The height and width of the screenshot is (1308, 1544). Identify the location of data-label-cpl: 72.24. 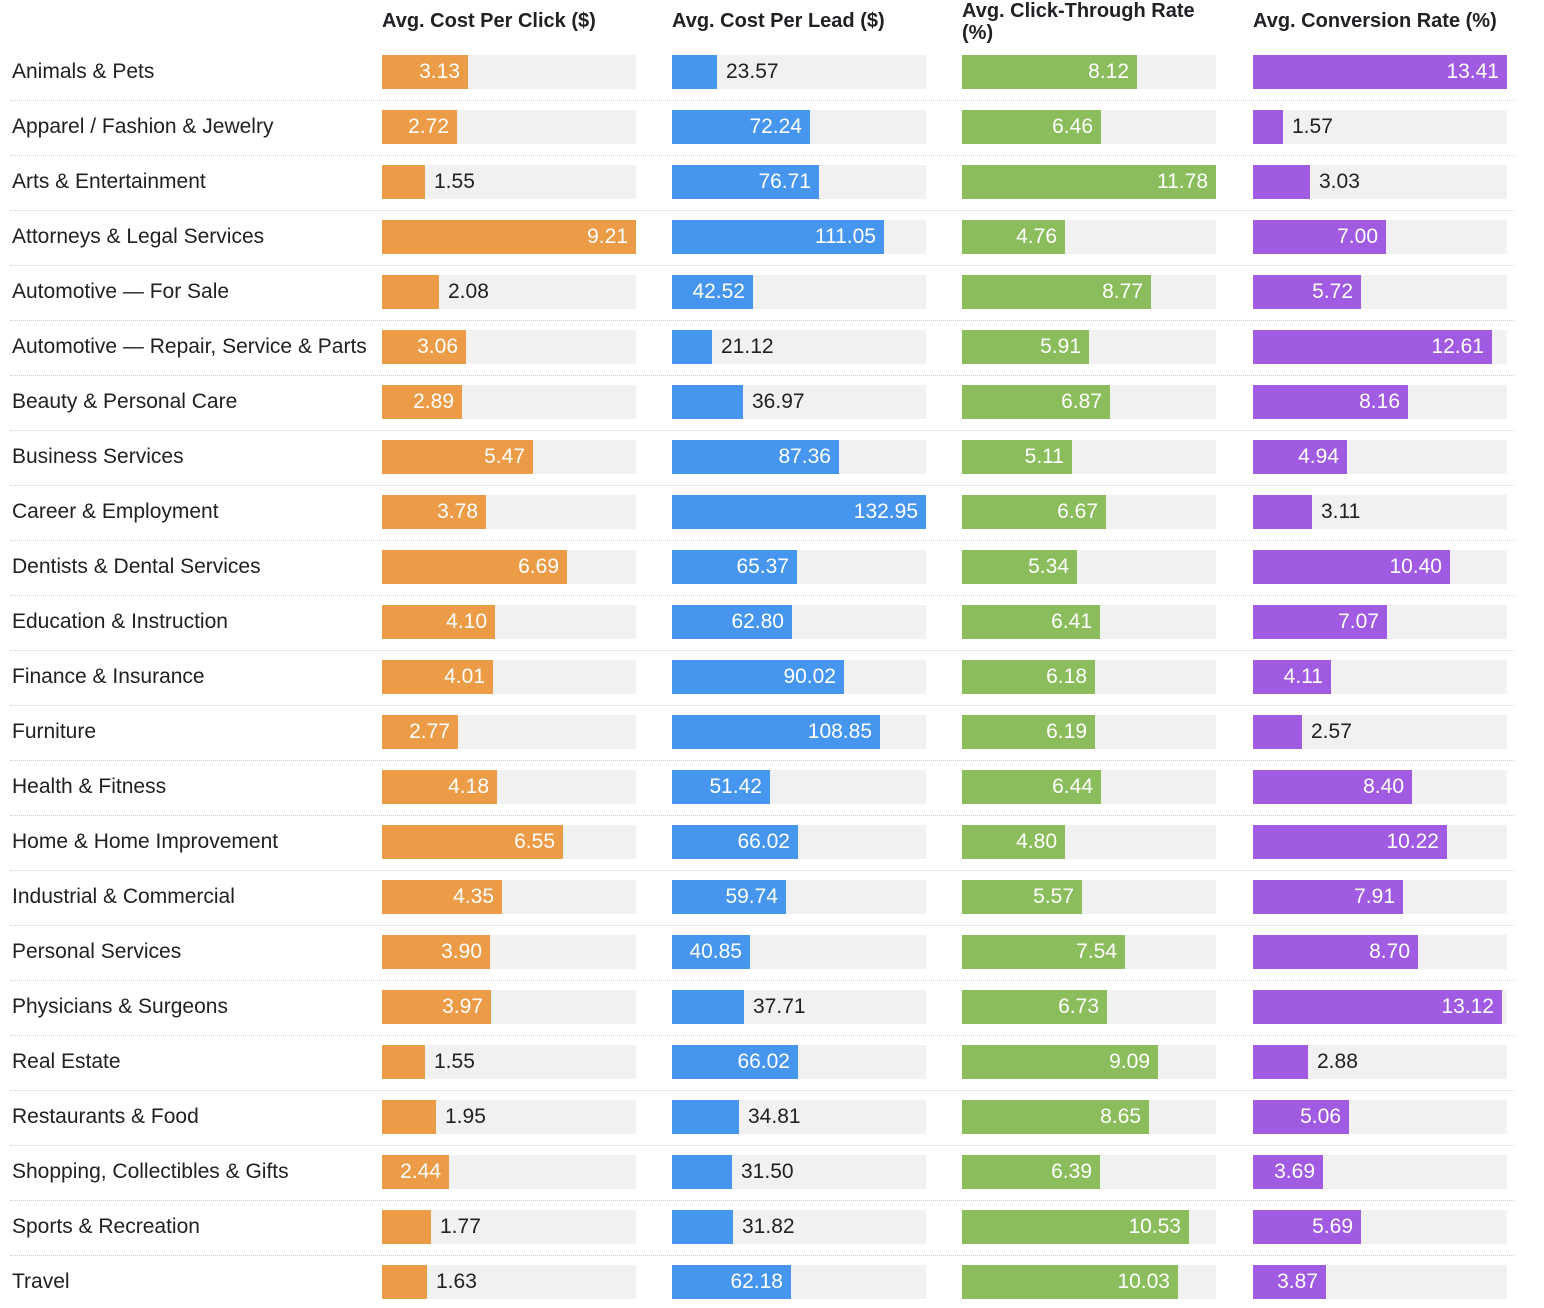
(775, 126).